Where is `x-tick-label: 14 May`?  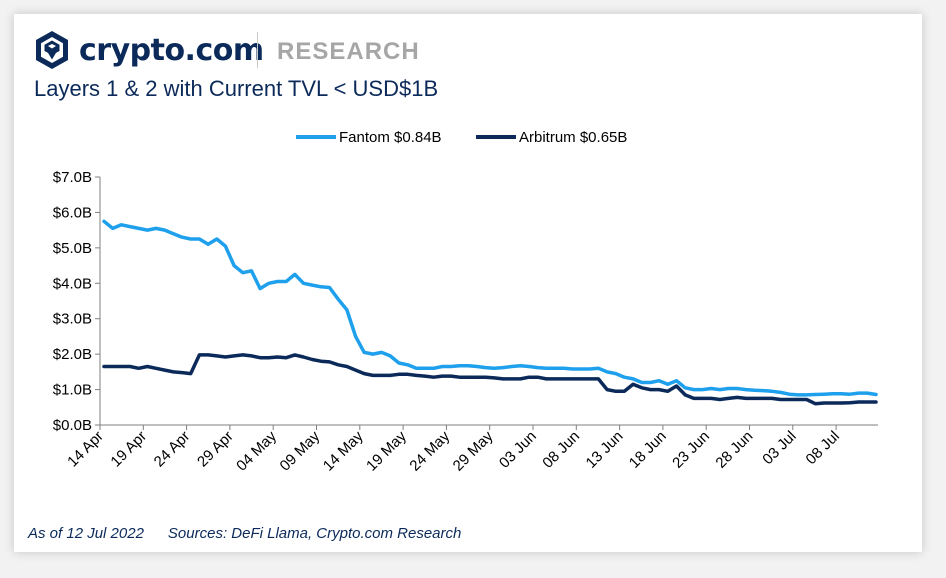
x-tick-label: 14 May is located at coordinates (343, 450).